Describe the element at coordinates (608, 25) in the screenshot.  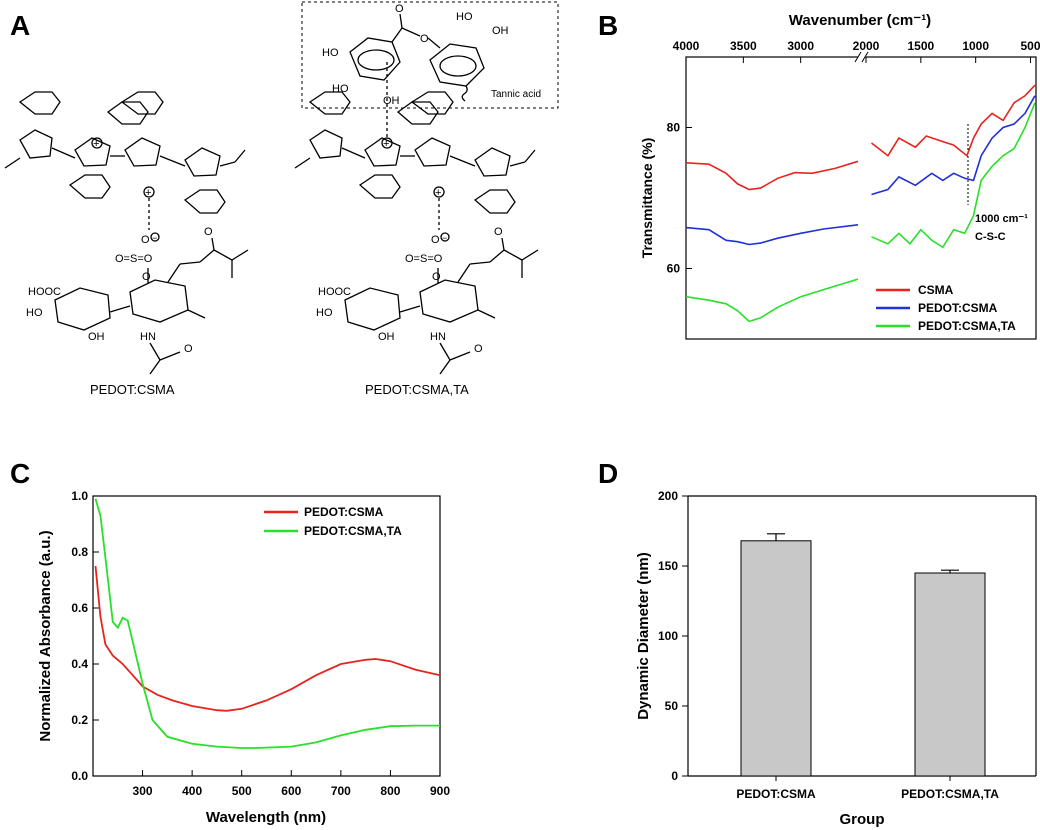
I see `panel-letter-b: B` at that location.